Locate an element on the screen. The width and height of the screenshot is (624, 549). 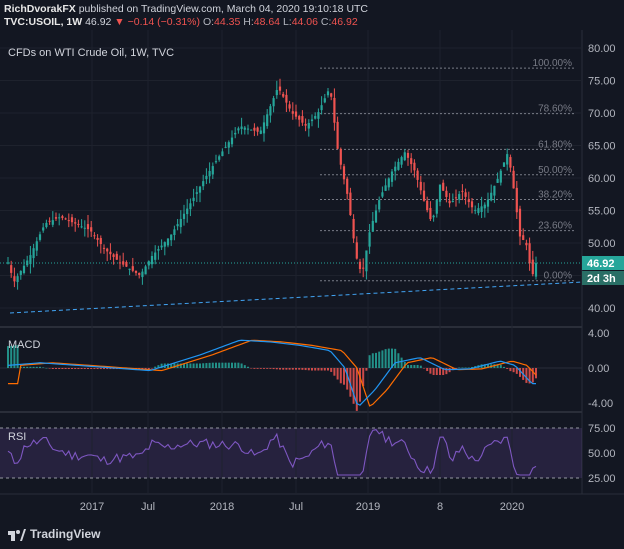
rsi-tick-label: 75.00 is located at coordinates (602, 429).